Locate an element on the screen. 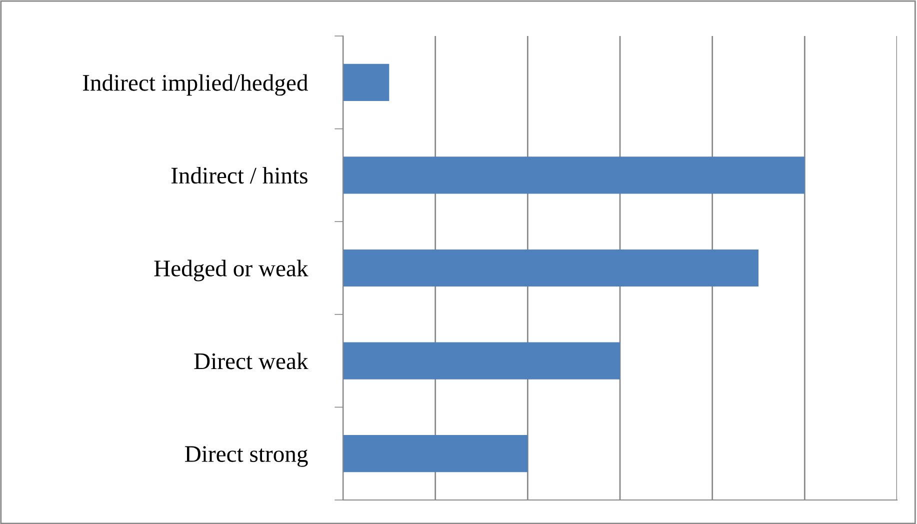  y-tick-label: Direct weak is located at coordinates (251, 361).